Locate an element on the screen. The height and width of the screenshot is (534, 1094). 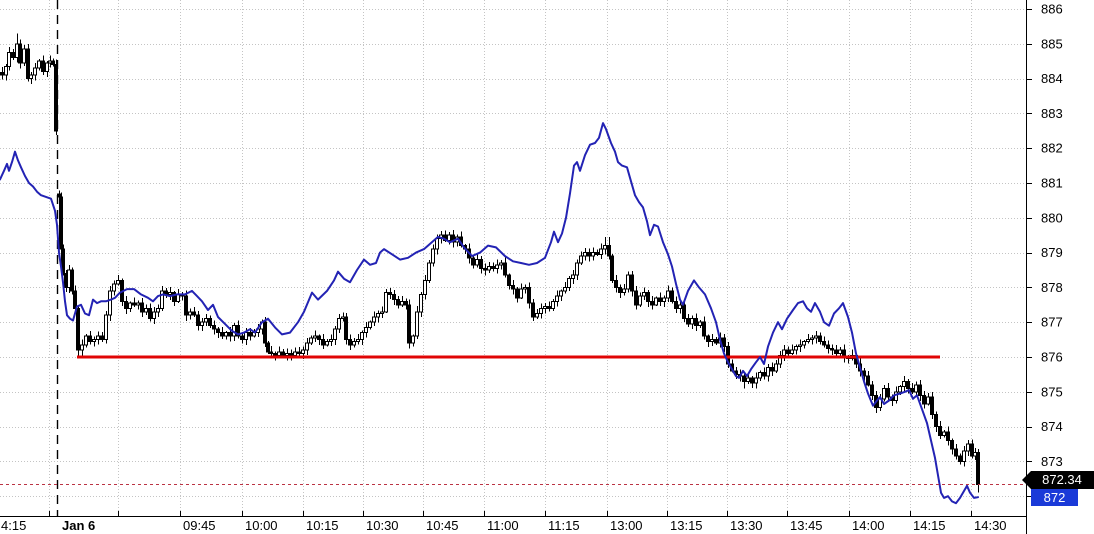
y-axis-label: 880 is located at coordinates (1052, 217).